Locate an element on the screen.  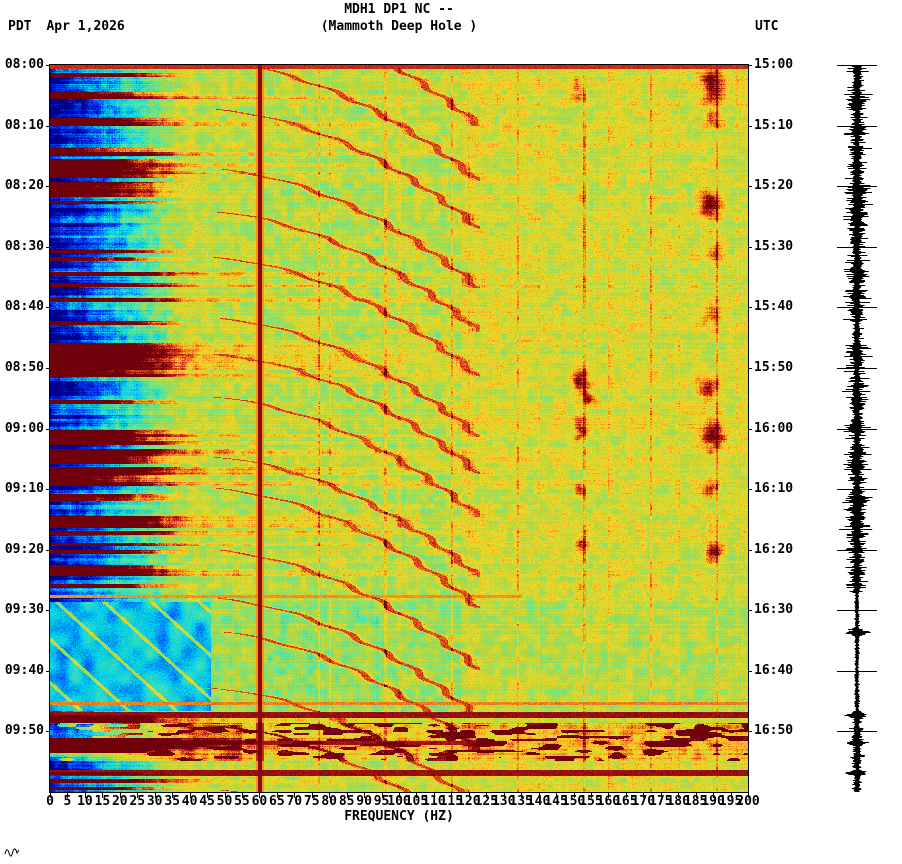
x-axis-label: 180 is located at coordinates (678, 801).